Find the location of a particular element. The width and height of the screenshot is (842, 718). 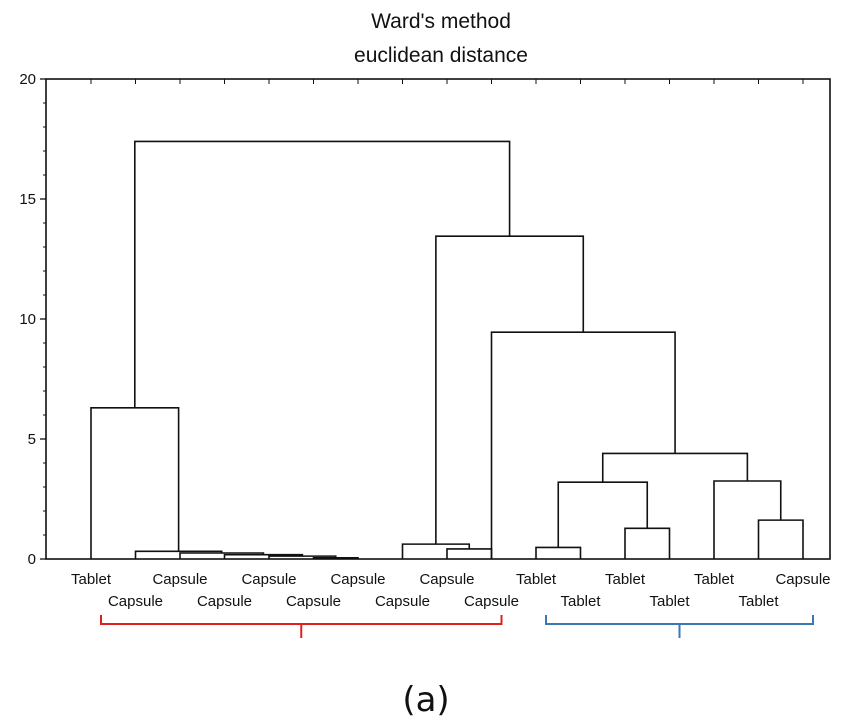

y-tick-label: 20 is located at coordinates (27, 79).